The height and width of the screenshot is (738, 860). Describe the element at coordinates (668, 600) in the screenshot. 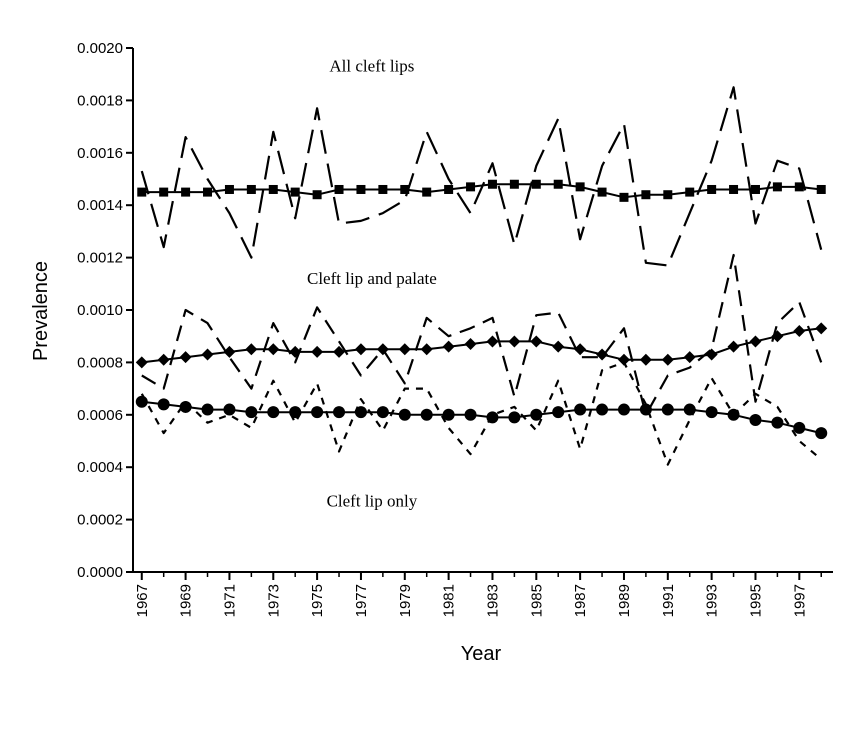

I see `x-tick-label: 1991` at that location.